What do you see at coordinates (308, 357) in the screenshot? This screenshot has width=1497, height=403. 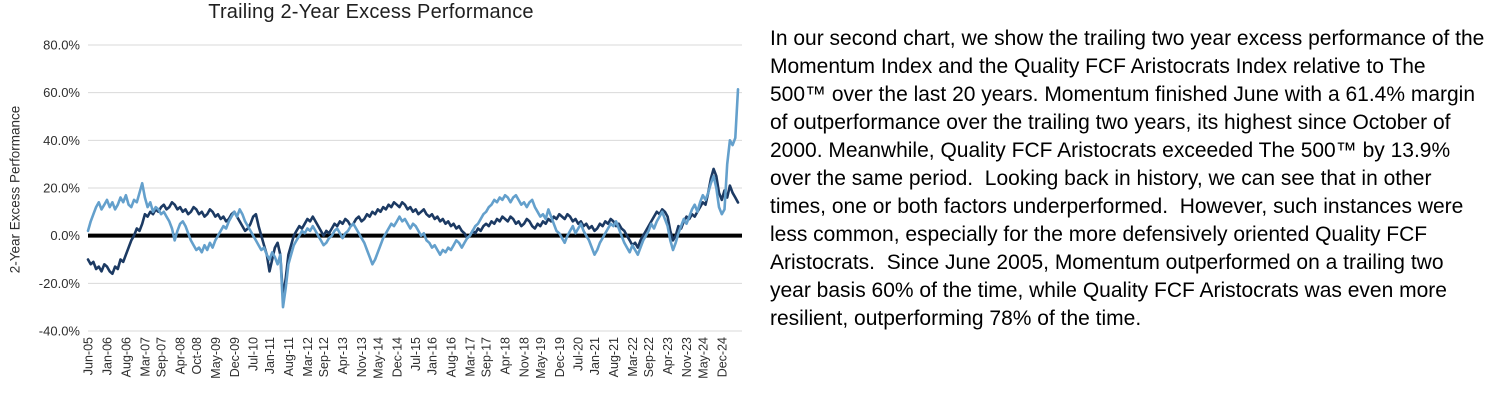 I see `x-tick-label: Mar-12` at bounding box center [308, 357].